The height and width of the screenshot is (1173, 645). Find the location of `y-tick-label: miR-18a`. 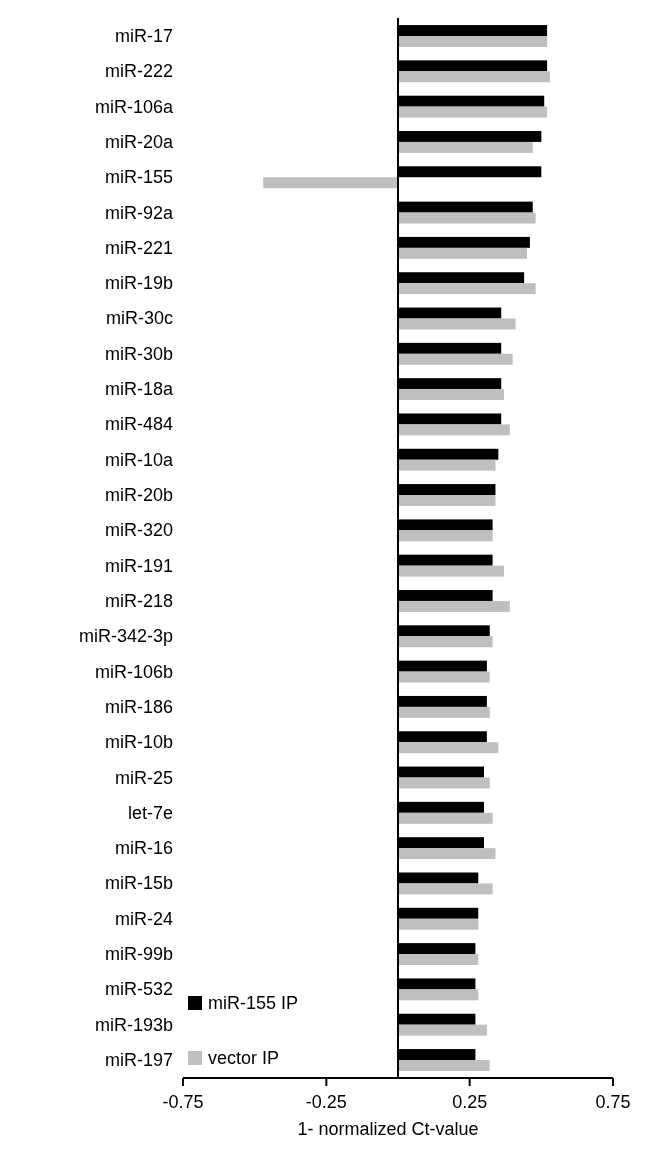

y-tick-label: miR-18a is located at coordinates (139, 389).